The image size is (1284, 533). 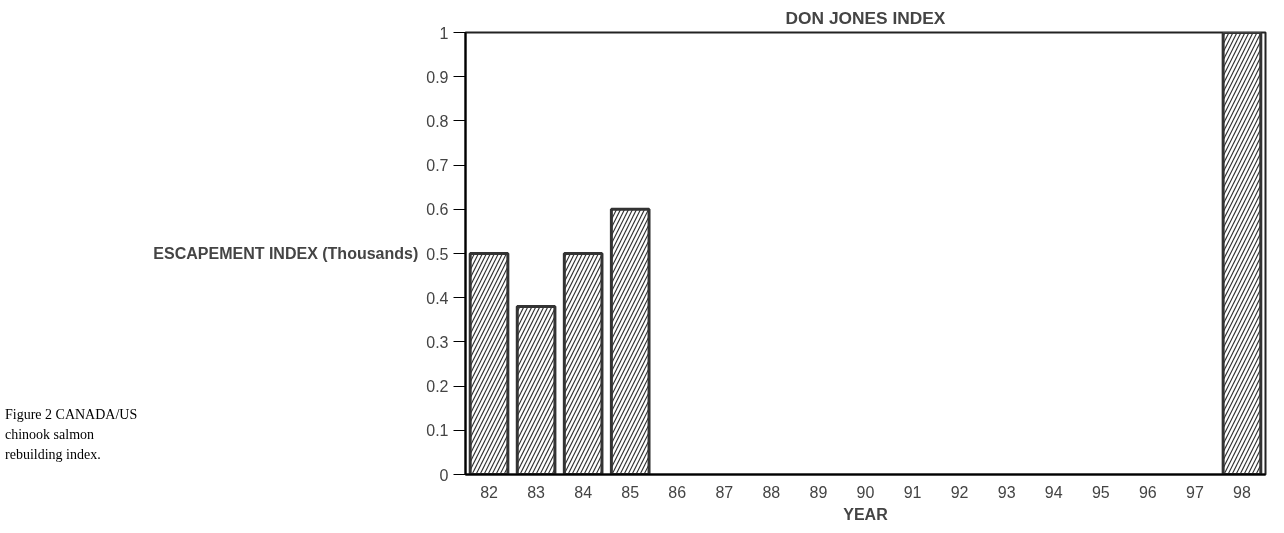 What do you see at coordinates (583, 492) in the screenshot?
I see `x-tick-label: 84` at bounding box center [583, 492].